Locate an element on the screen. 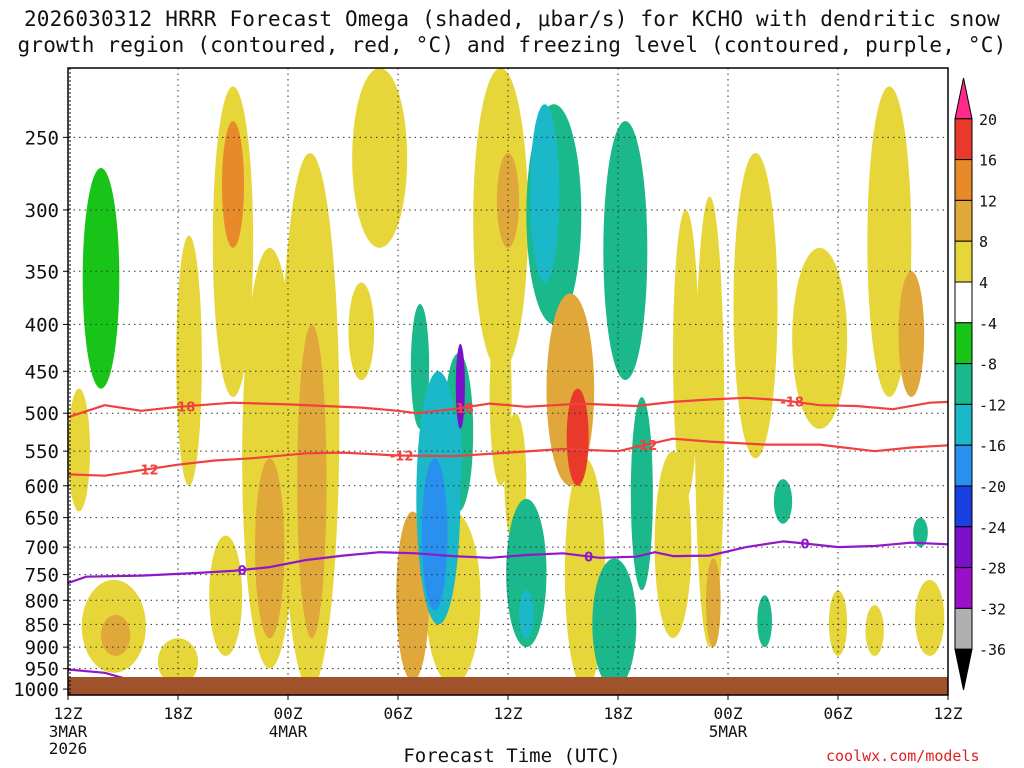 The width and height of the screenshot is (1024, 768). x-tick-sublabel: 2026 is located at coordinates (68, 748).